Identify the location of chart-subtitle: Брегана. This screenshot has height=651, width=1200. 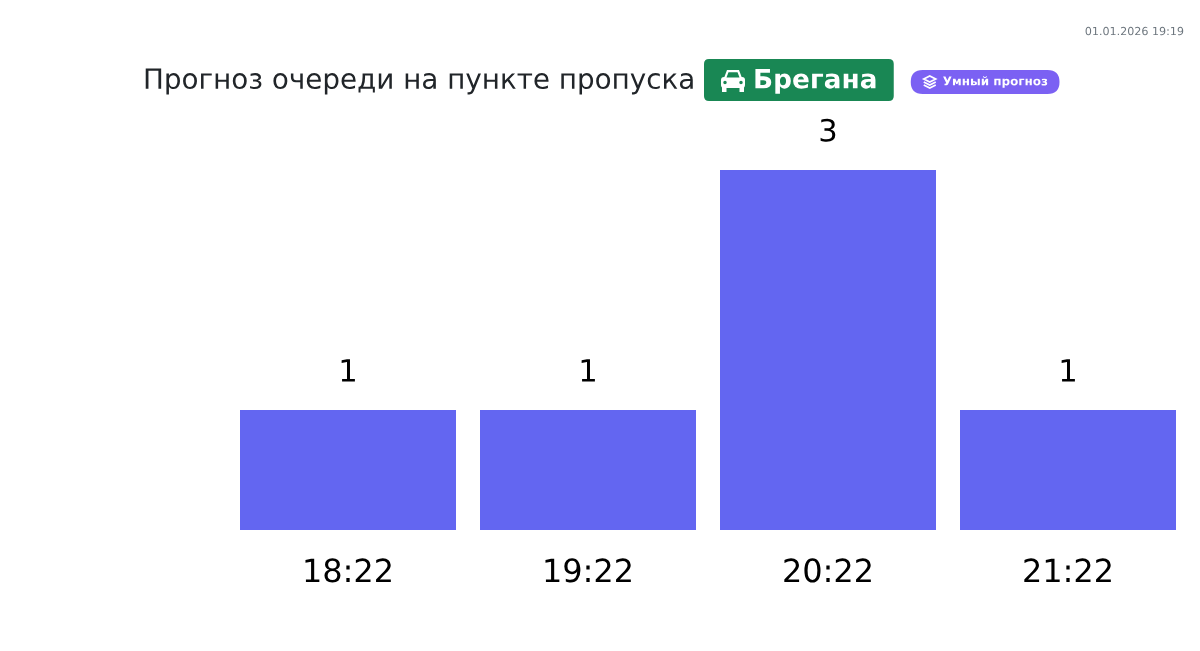
(815, 81).